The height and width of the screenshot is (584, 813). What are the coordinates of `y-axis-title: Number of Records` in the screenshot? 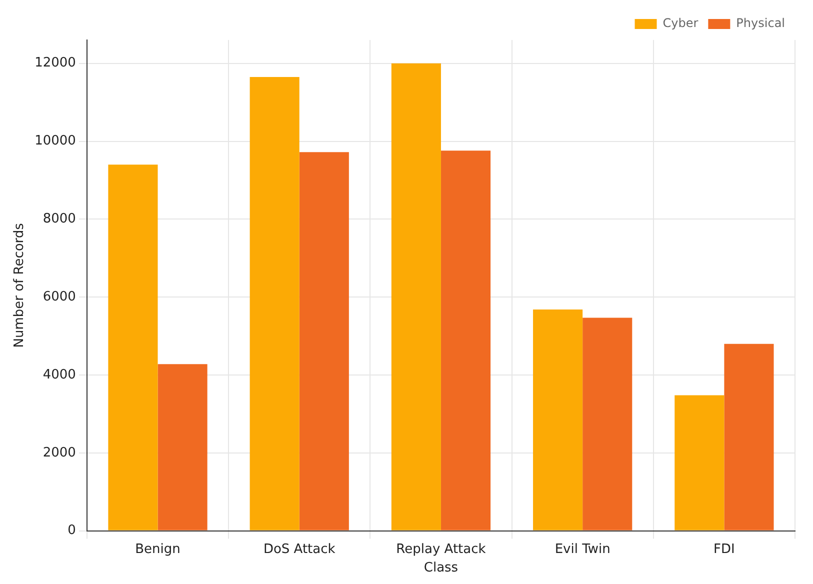 It's located at (20, 285).